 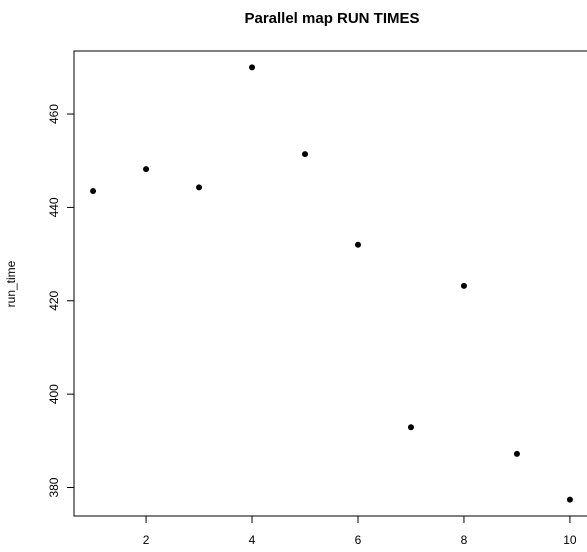 I want to click on y-tick-label: 440, so click(x=54, y=207).